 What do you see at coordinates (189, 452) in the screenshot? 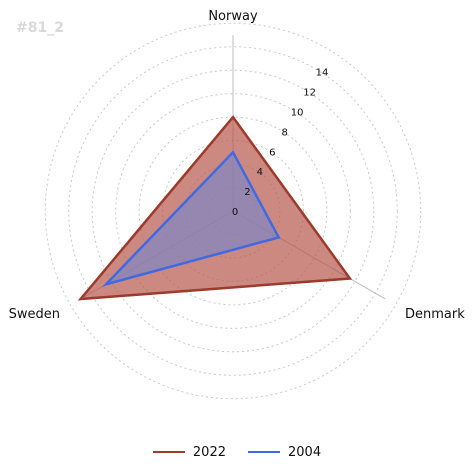
I see `legend-item-2022: 2022` at bounding box center [189, 452].